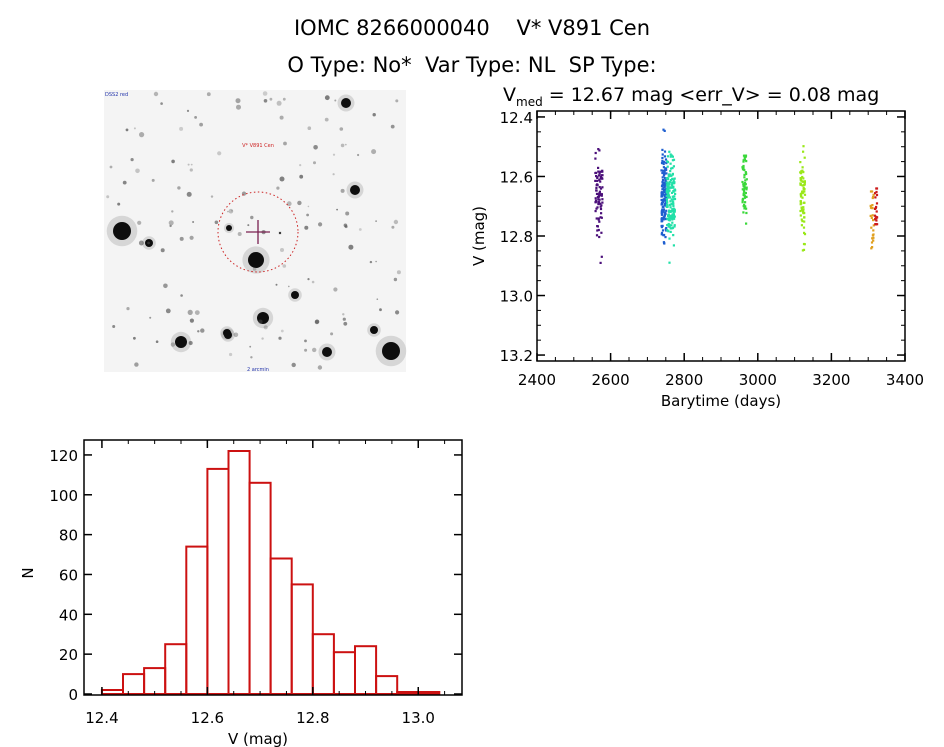 This screenshot has width=944, height=747. I want to click on histogram-xlabel: V (mag), so click(258, 738).